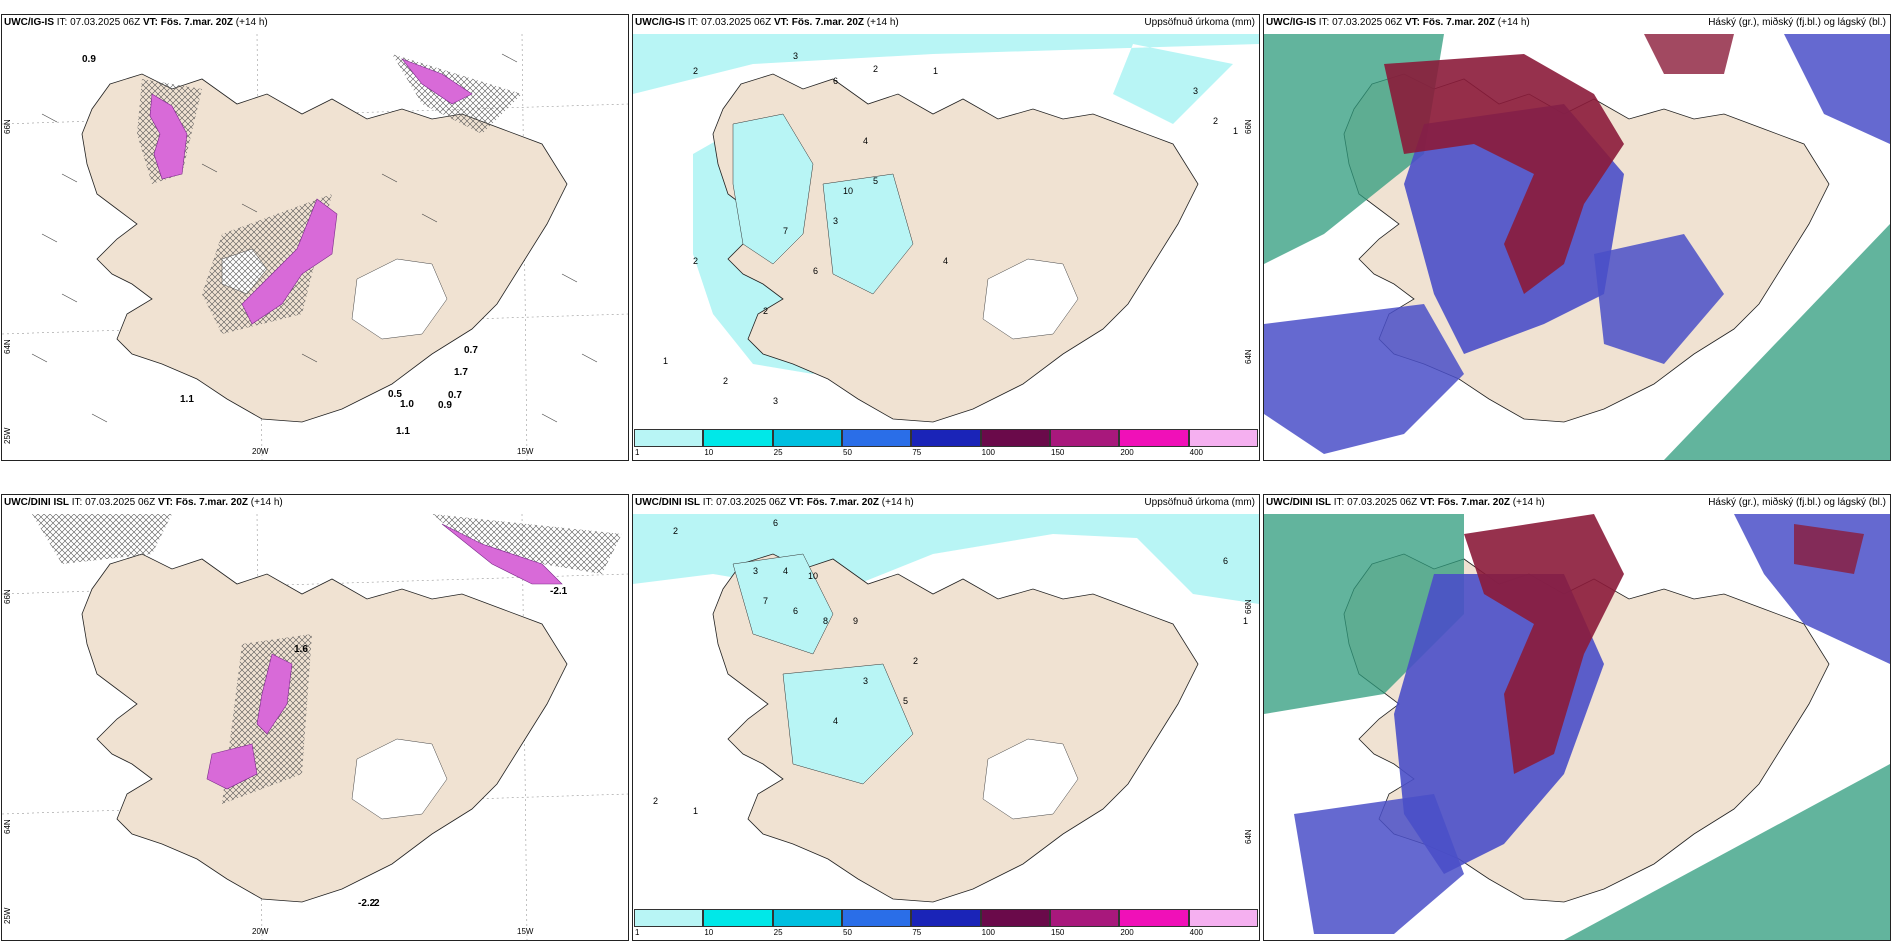 This screenshot has width=1900, height=950. What do you see at coordinates (825, 621) in the screenshot?
I see `precip-value: 8` at bounding box center [825, 621].